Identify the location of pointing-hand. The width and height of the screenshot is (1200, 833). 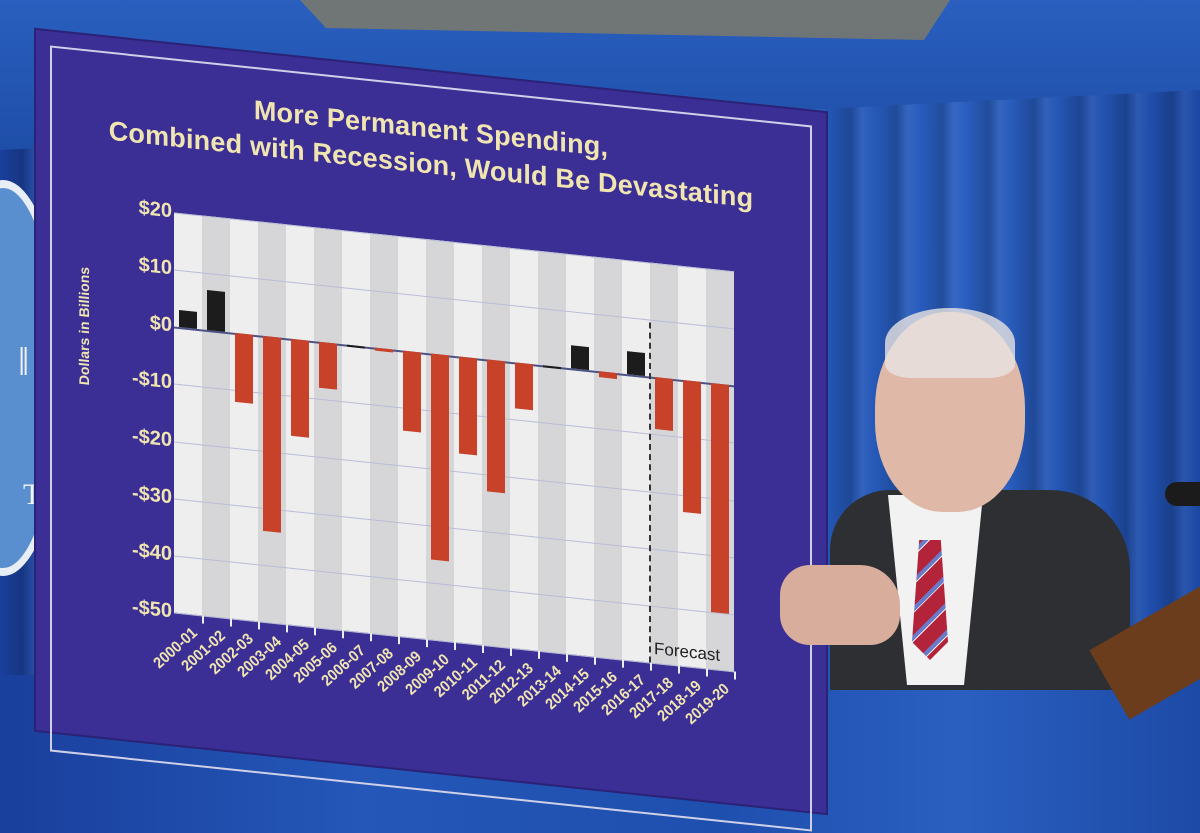
(840, 605).